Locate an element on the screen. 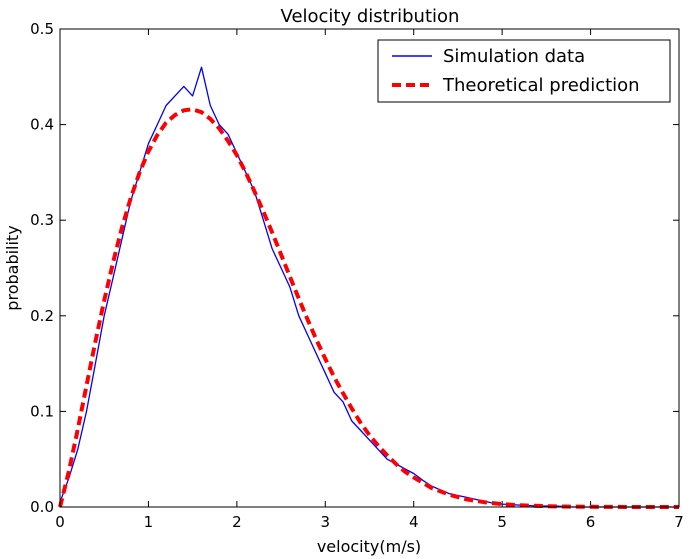  x-tick-label: 5 is located at coordinates (502, 522).